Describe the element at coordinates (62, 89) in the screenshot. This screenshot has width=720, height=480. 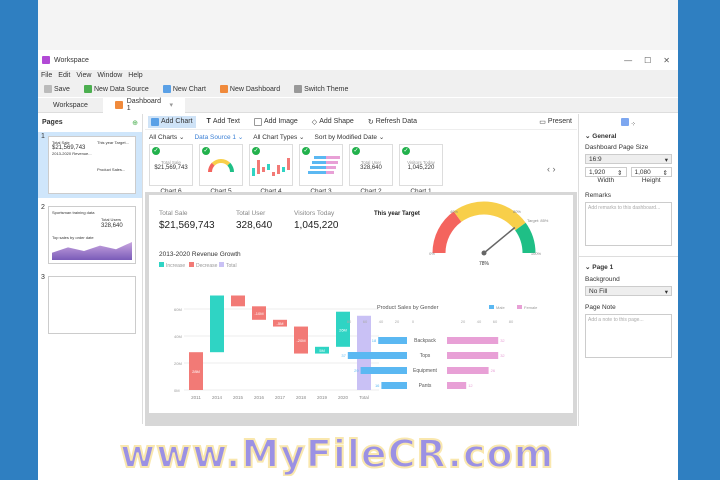
I see `save-label: Save` at that location.